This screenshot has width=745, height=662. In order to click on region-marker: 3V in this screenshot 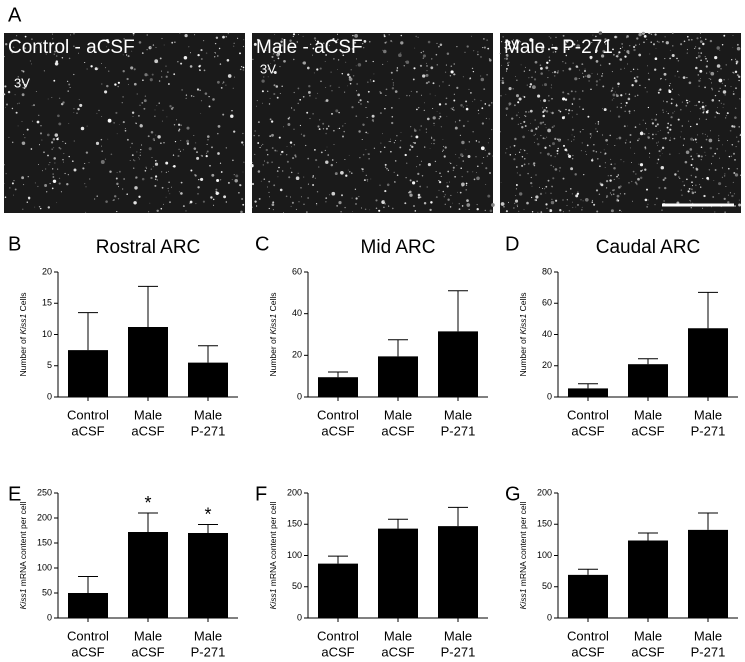, I will do `click(512, 44)`.